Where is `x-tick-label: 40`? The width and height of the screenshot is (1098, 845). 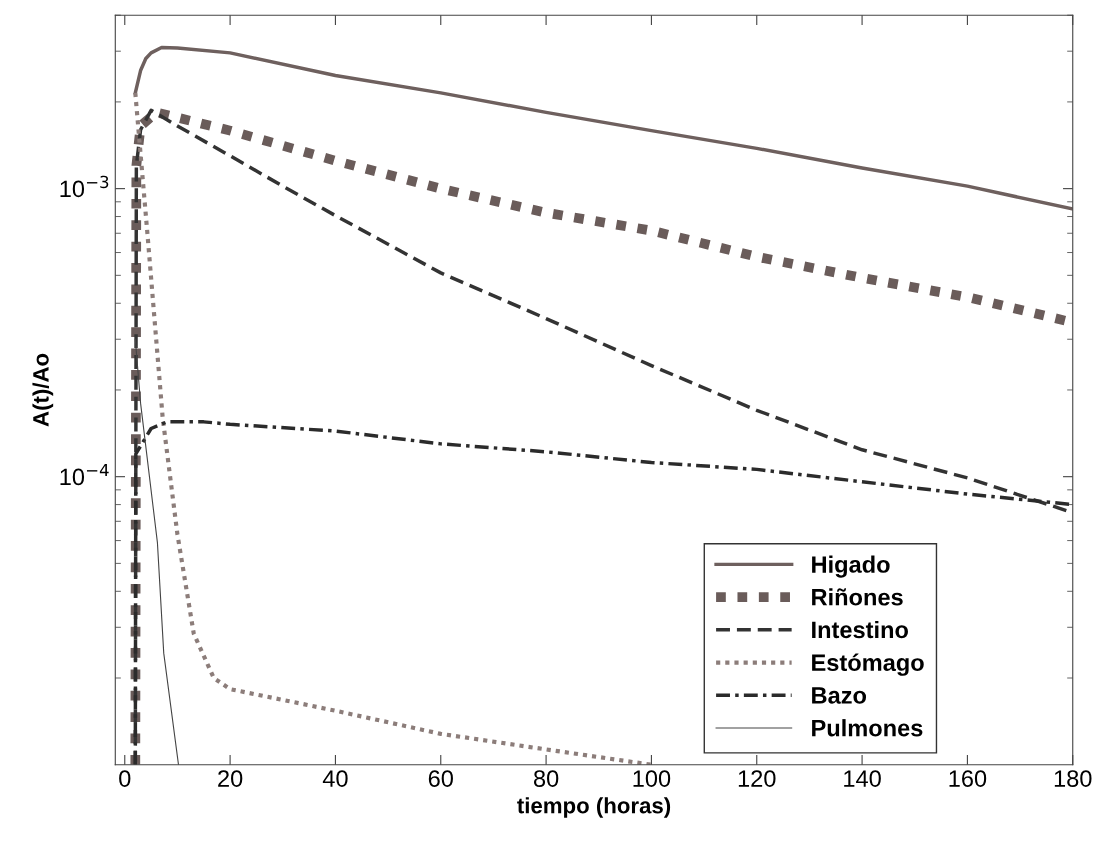
x-tick-label: 40 is located at coordinates (335, 778).